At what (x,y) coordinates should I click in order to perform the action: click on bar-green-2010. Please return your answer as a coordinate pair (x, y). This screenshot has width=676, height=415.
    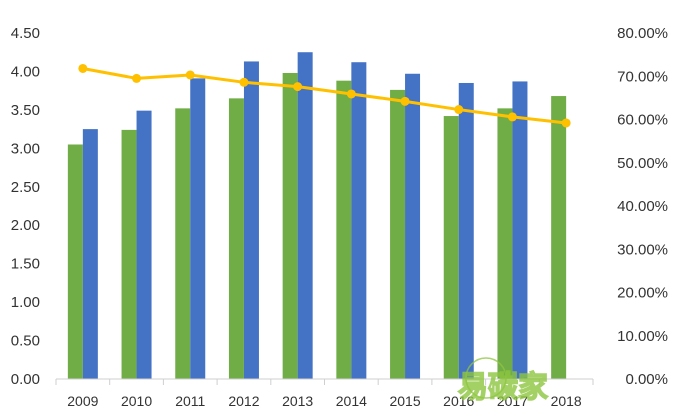
    Looking at the image, I should click on (129, 254).